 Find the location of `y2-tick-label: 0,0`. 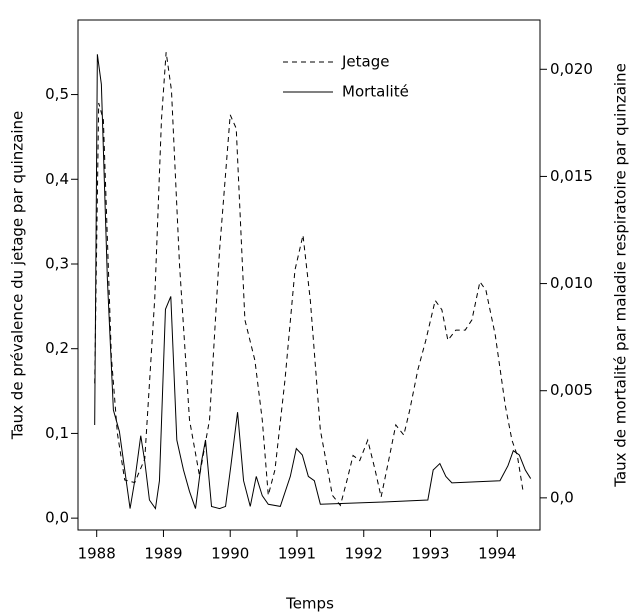

y2-tick-label: 0,0 is located at coordinates (562, 497).